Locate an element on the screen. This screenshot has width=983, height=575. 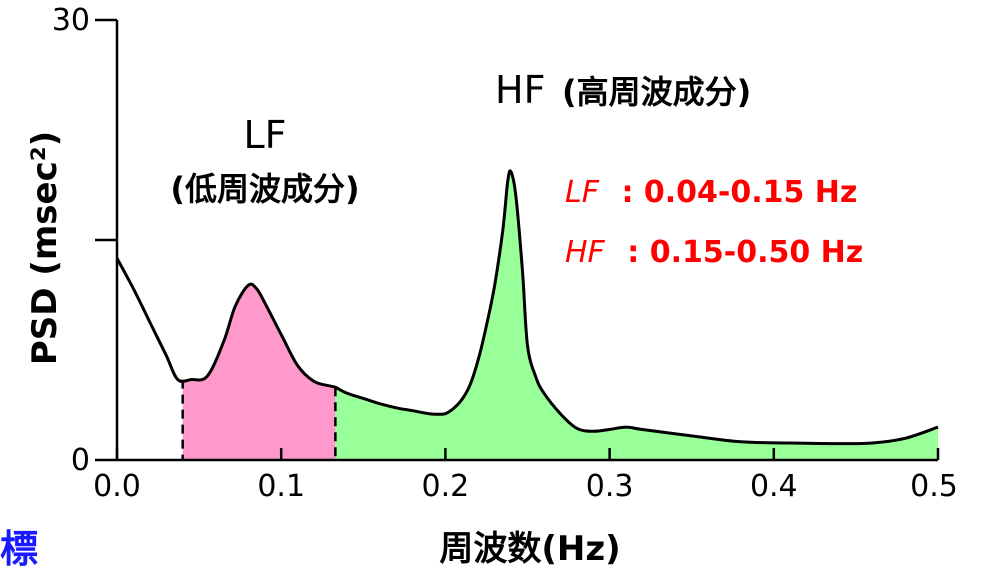
y-axis-title: PSD (msec²) is located at coordinates (45, 248).